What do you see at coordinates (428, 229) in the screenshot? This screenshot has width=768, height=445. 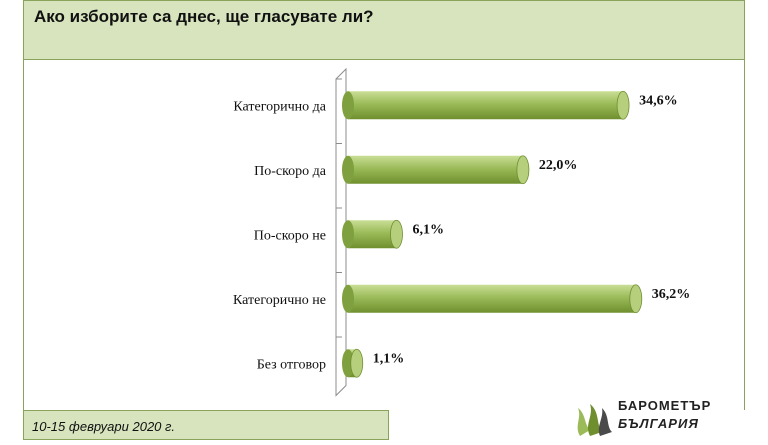 I see `value-label: 6,1%` at bounding box center [428, 229].